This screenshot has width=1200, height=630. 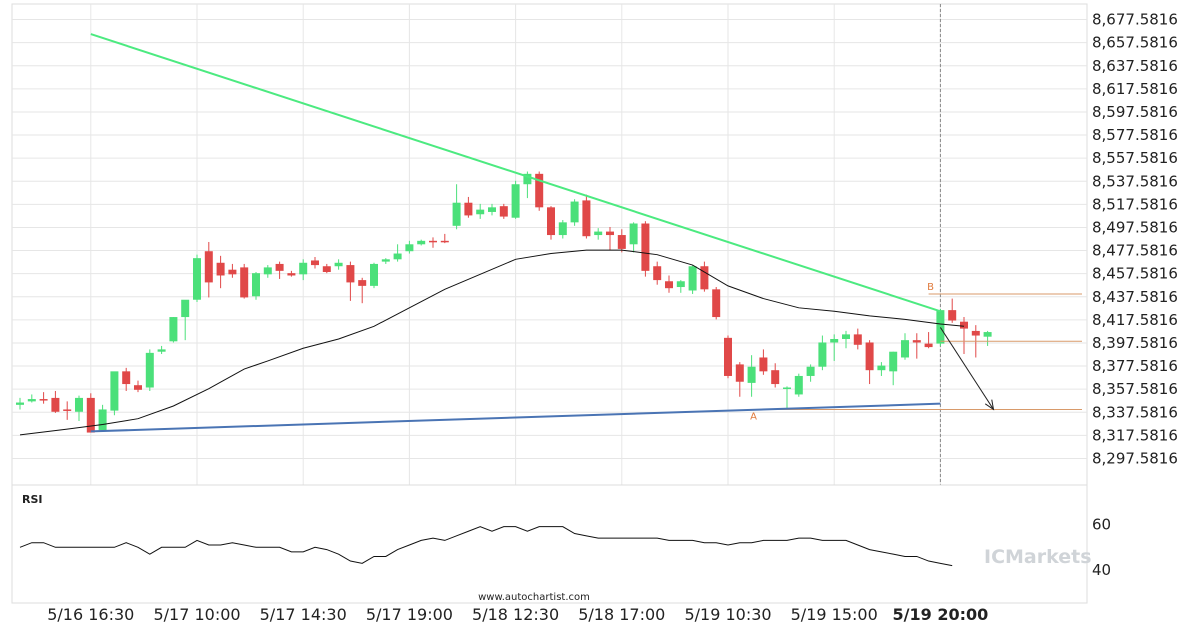 What do you see at coordinates (303, 614) in the screenshot?
I see `x-tick-label: 5/17 14:30` at bounding box center [303, 614].